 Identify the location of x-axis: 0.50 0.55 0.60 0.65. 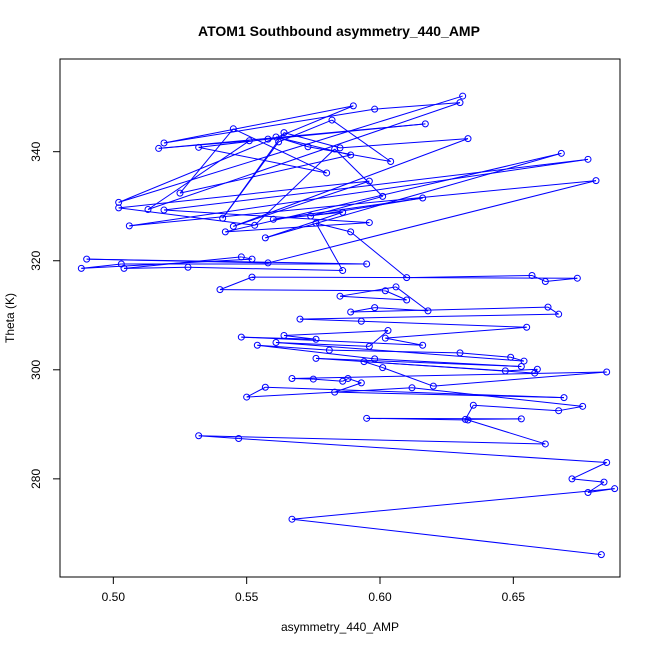
(313, 590).